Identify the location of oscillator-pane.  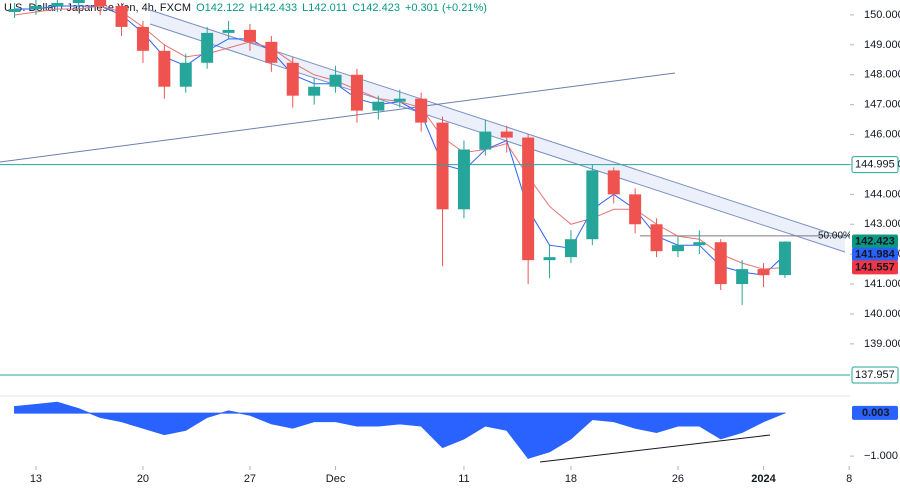
(400, 432).